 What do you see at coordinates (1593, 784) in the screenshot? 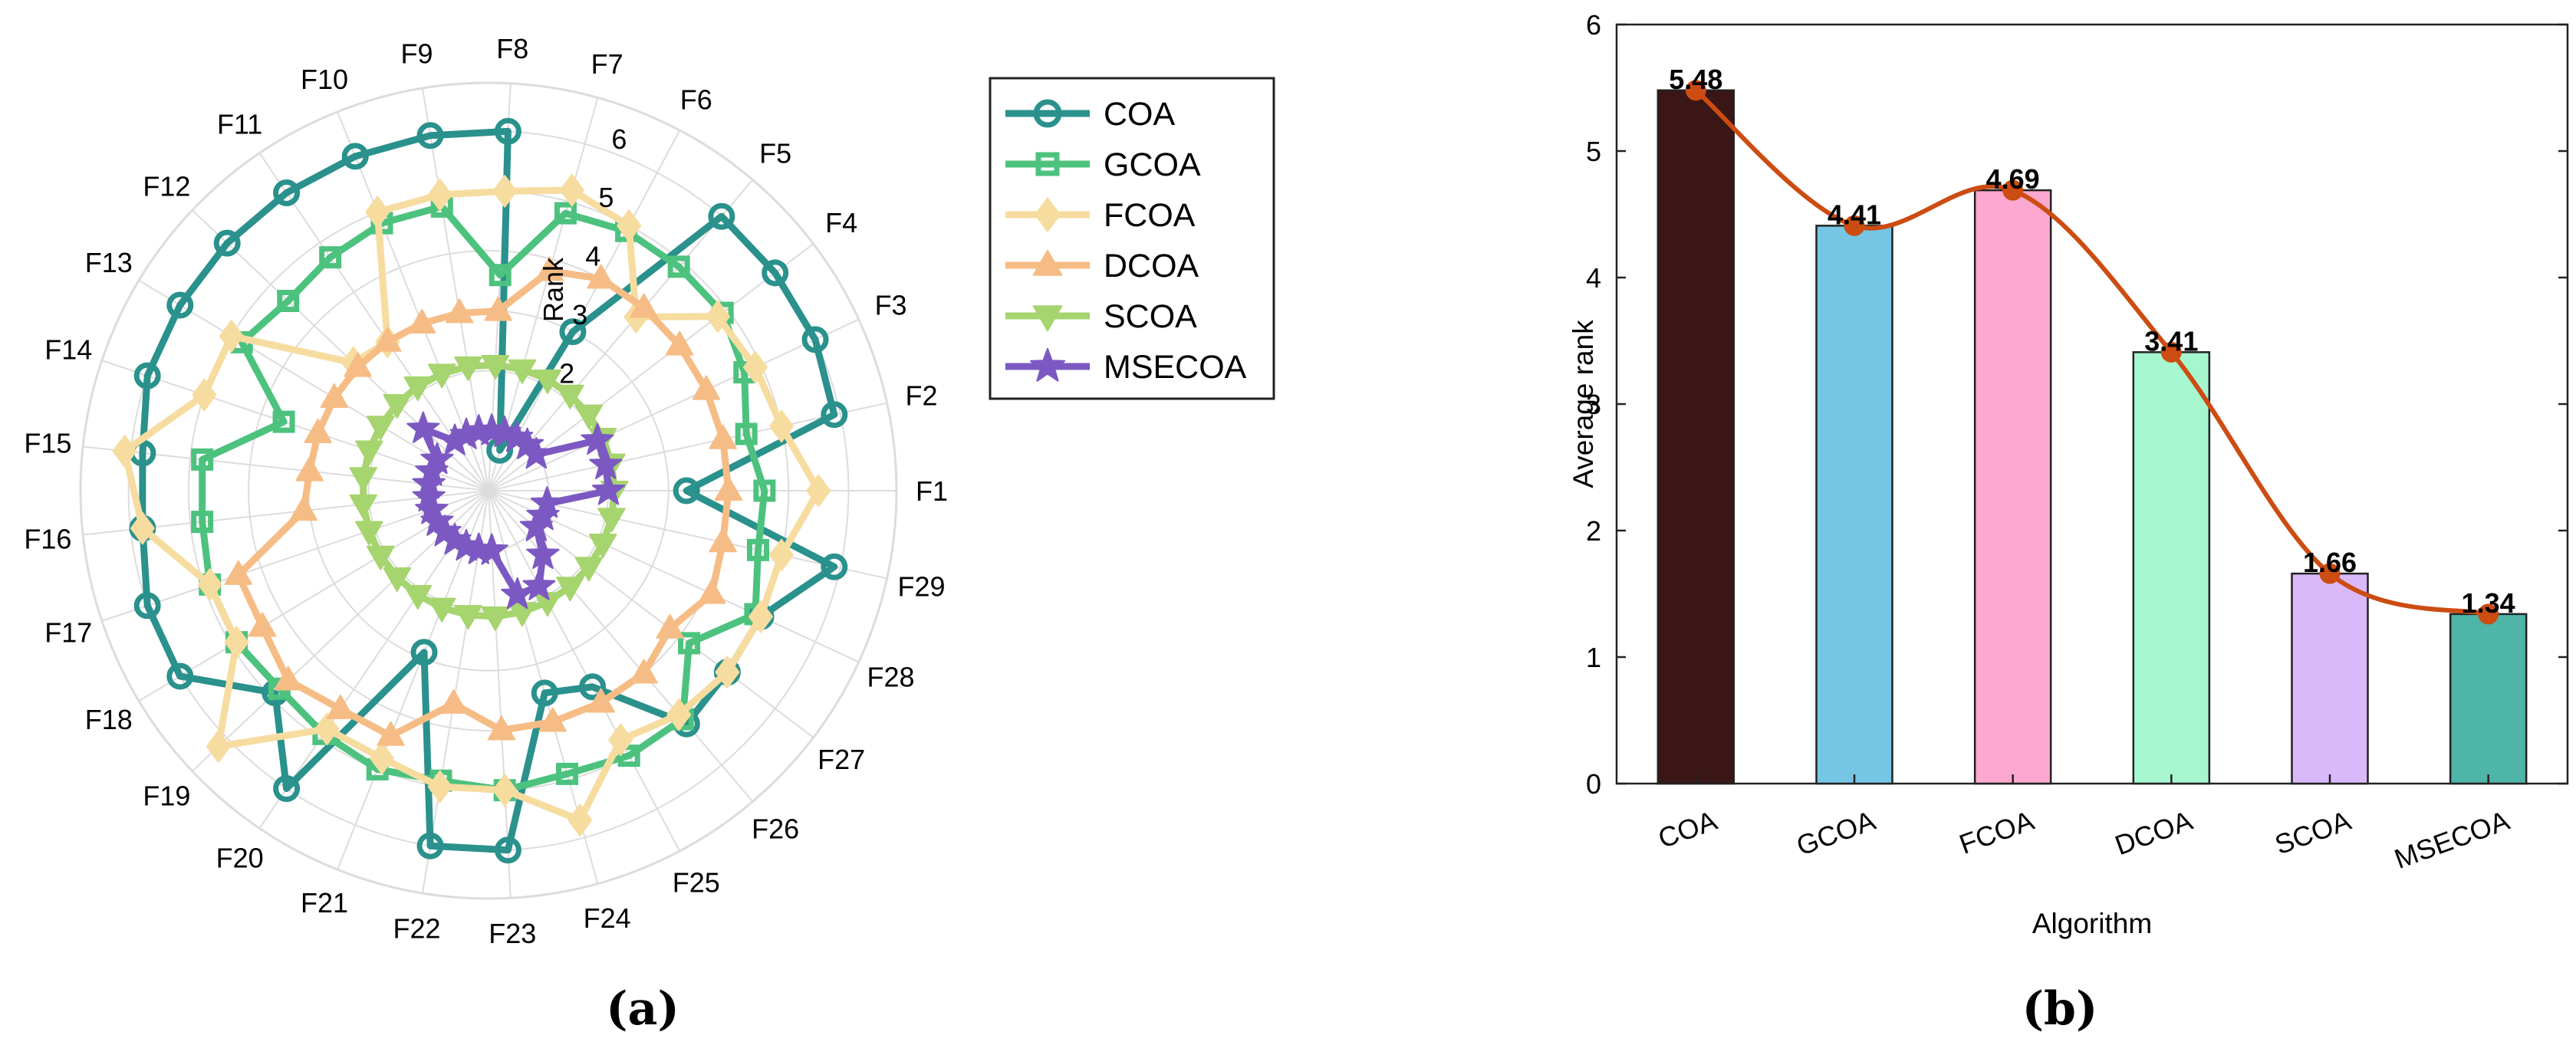
I see `y-tick-label: 0` at bounding box center [1593, 784].